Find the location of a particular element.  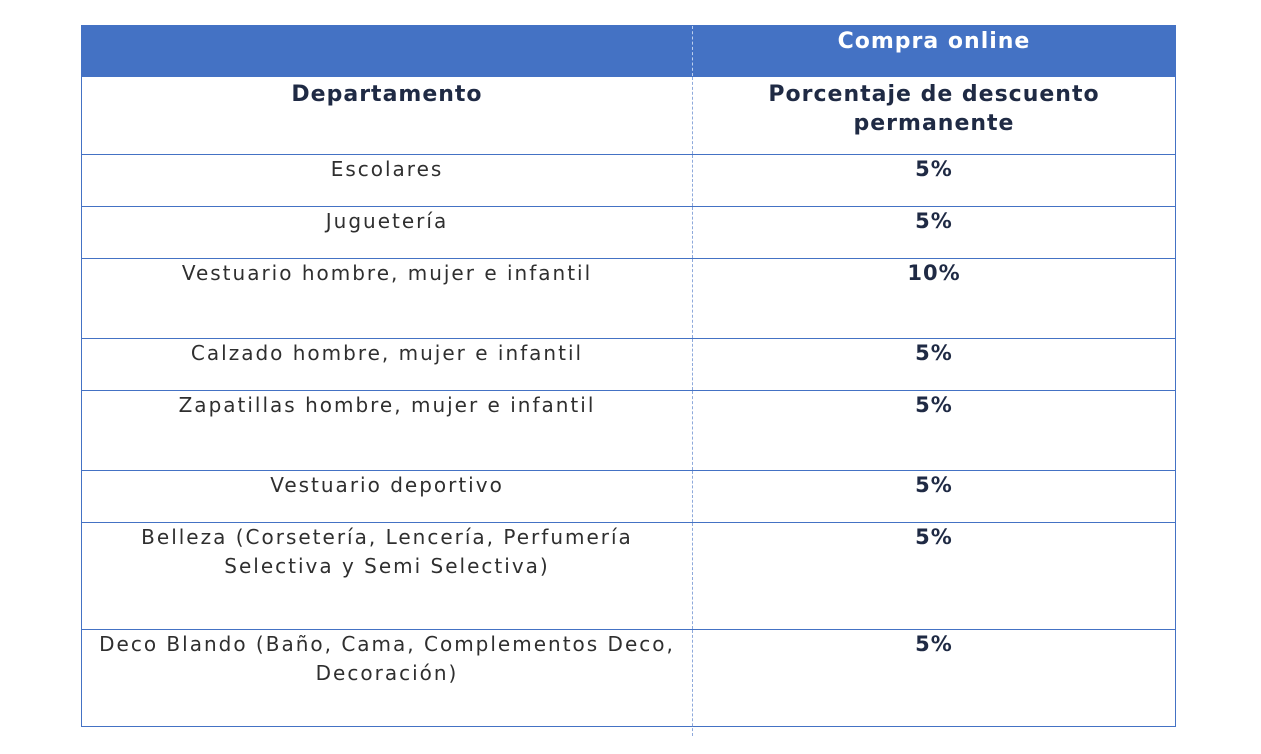

department-cell: Escolares is located at coordinates (387, 180).